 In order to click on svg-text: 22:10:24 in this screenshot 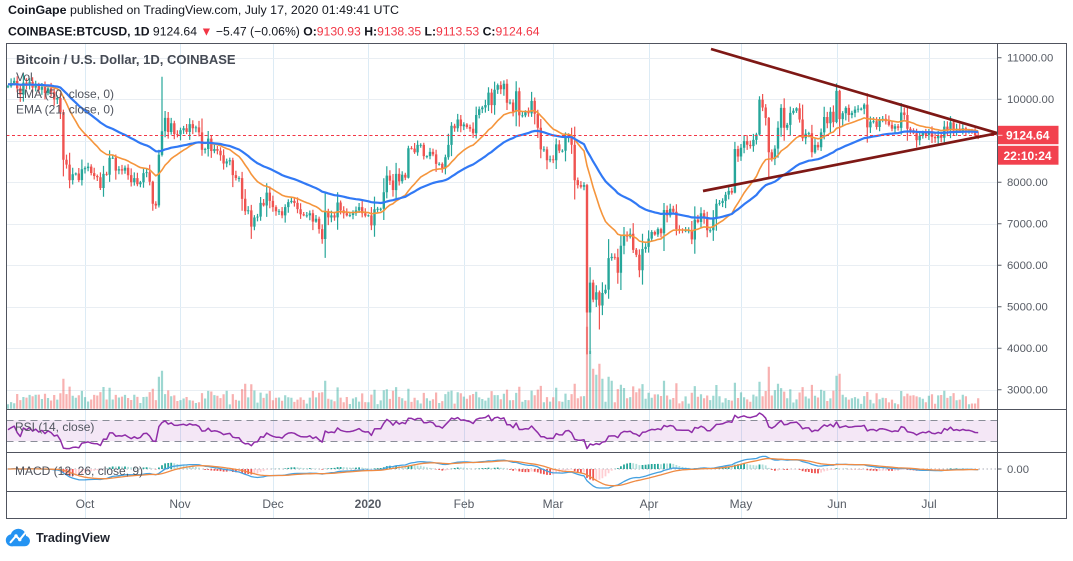, I will do `click(1028, 156)`.